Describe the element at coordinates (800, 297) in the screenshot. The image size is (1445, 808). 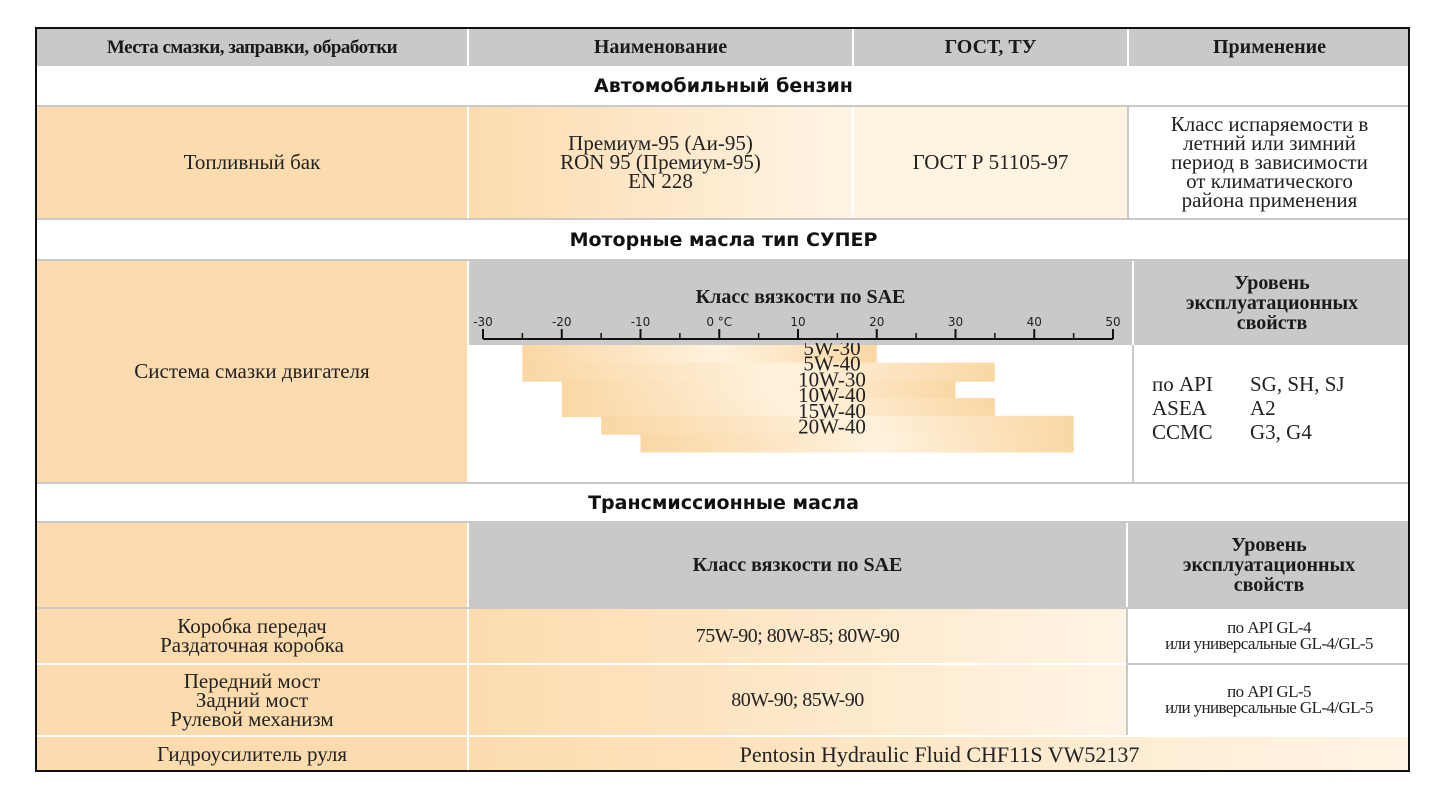
I see `motor-viscosity-title: Класс вязкости по SAE` at that location.